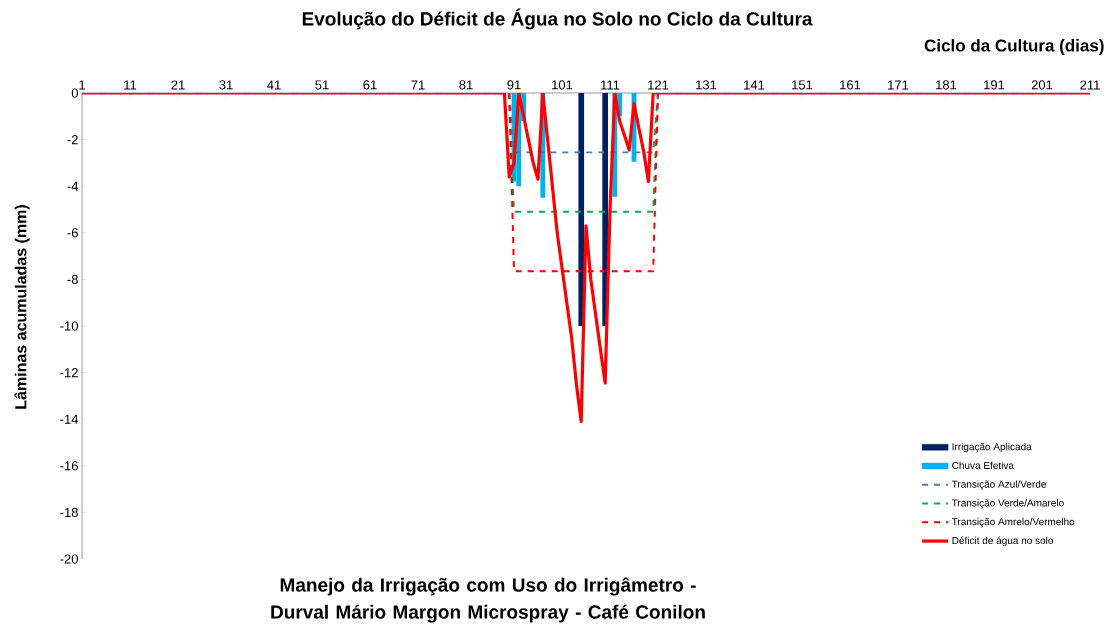  Describe the element at coordinates (946, 85) in the screenshot. I see `x-tick-label: 181` at that location.